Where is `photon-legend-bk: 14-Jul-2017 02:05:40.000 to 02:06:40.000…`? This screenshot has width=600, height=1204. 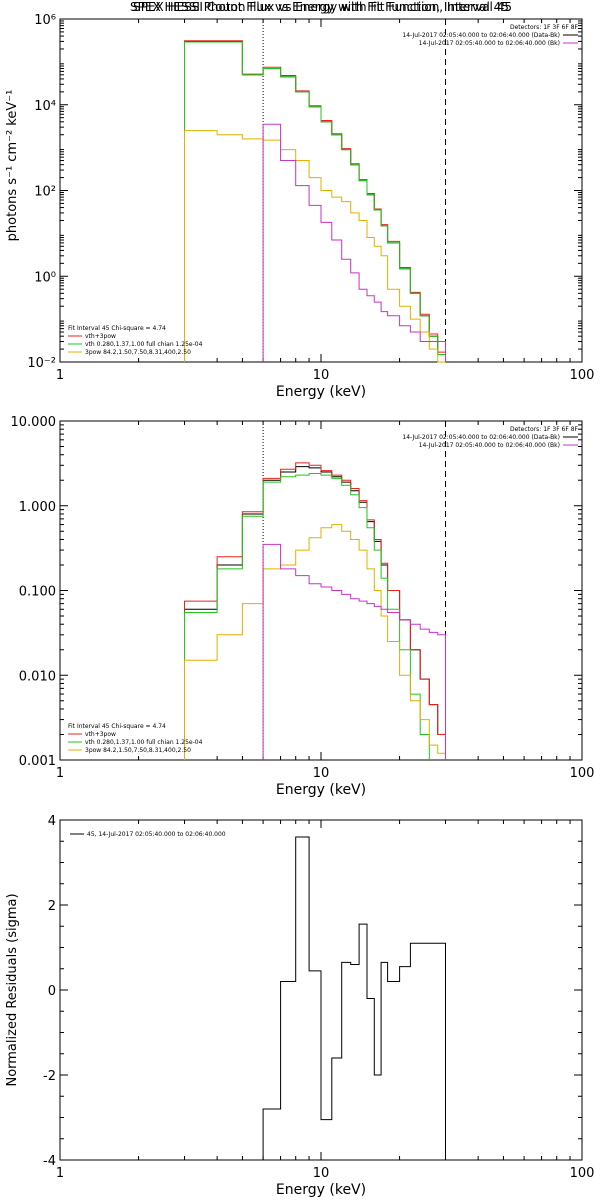
photon-legend-bk: 14-Jul-2017 02:05:40.000 to 02:06:40.000… is located at coordinates (489, 43).